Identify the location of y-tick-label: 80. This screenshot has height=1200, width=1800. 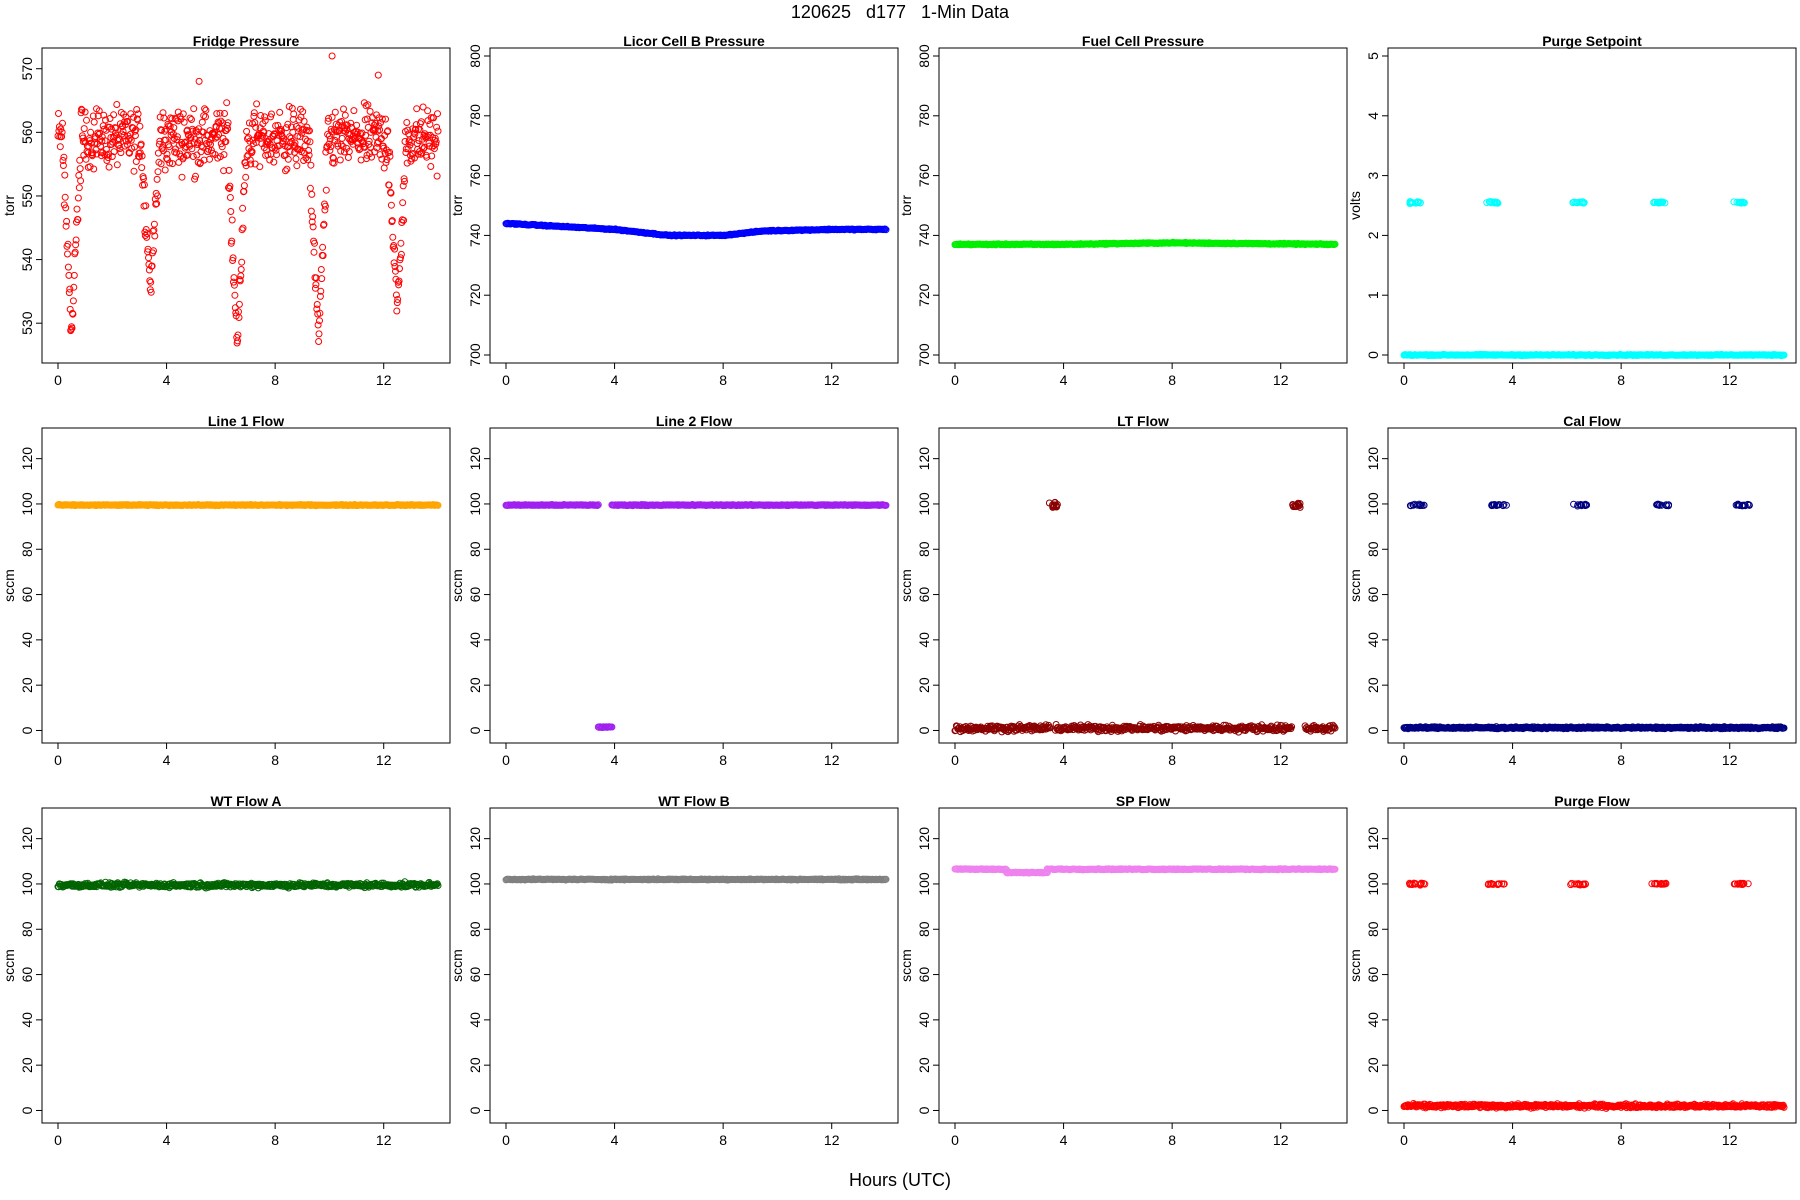
(27, 929).